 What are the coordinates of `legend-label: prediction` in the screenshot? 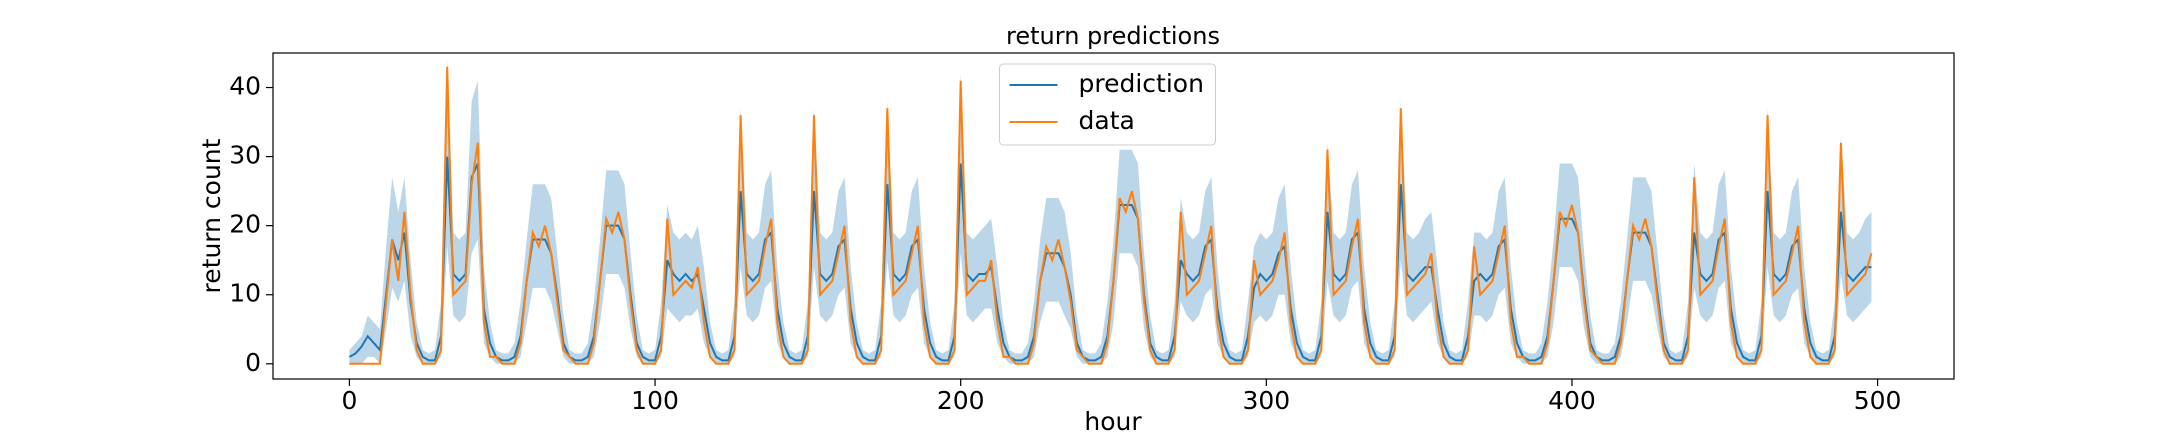 It's located at (1141, 83).